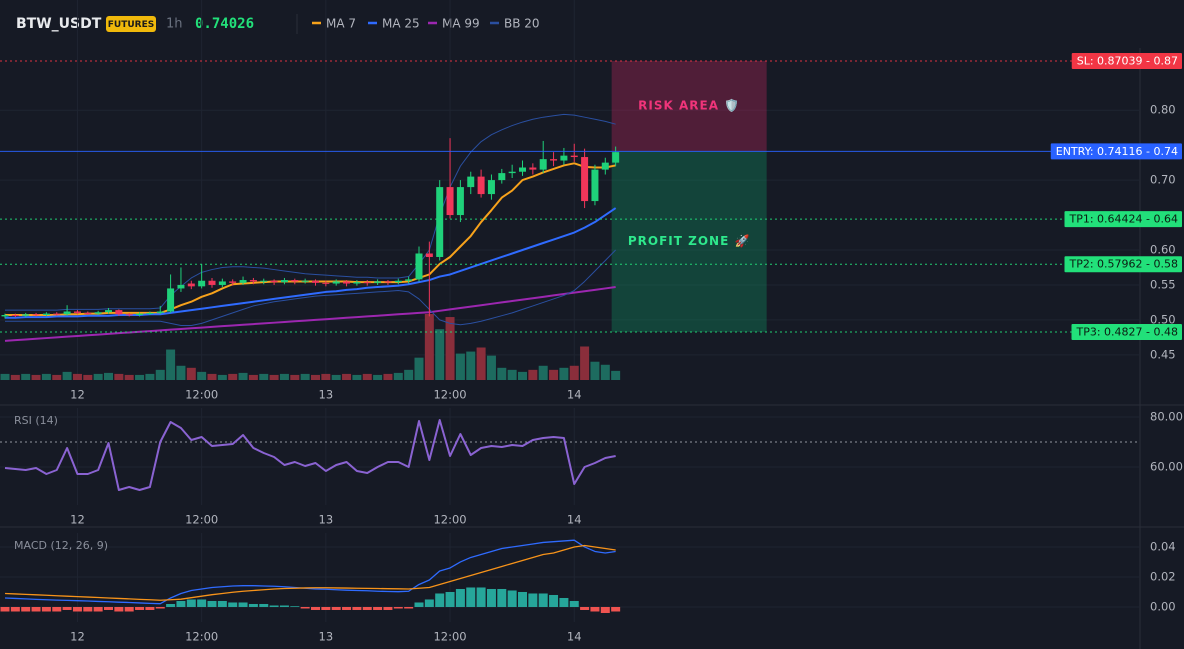 This screenshot has width=1184, height=649. What do you see at coordinates (1124, 219) in the screenshot?
I see `level-label: TP1: 0.64424 - 0.64` at bounding box center [1124, 219].